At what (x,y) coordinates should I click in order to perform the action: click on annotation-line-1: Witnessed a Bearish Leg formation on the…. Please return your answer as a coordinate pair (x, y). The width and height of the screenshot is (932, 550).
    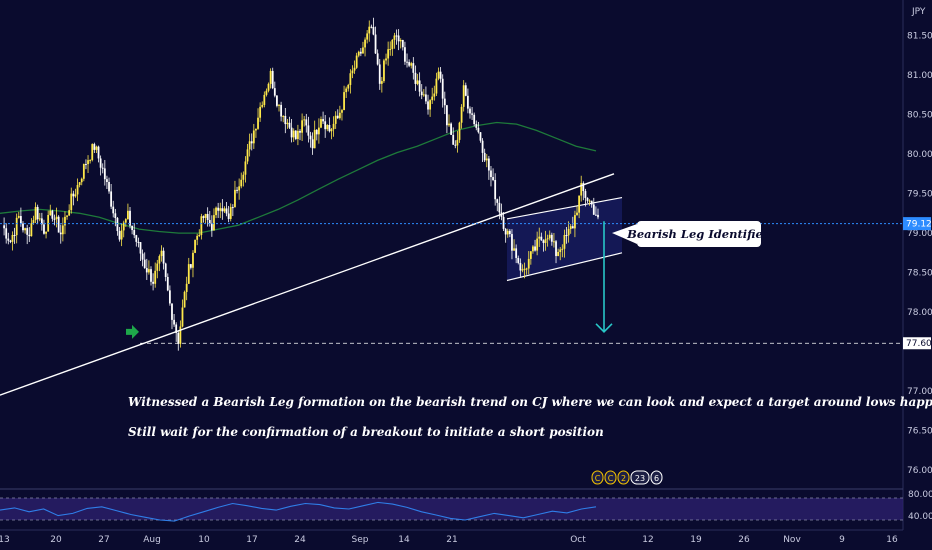
    Looking at the image, I should click on (530, 402).